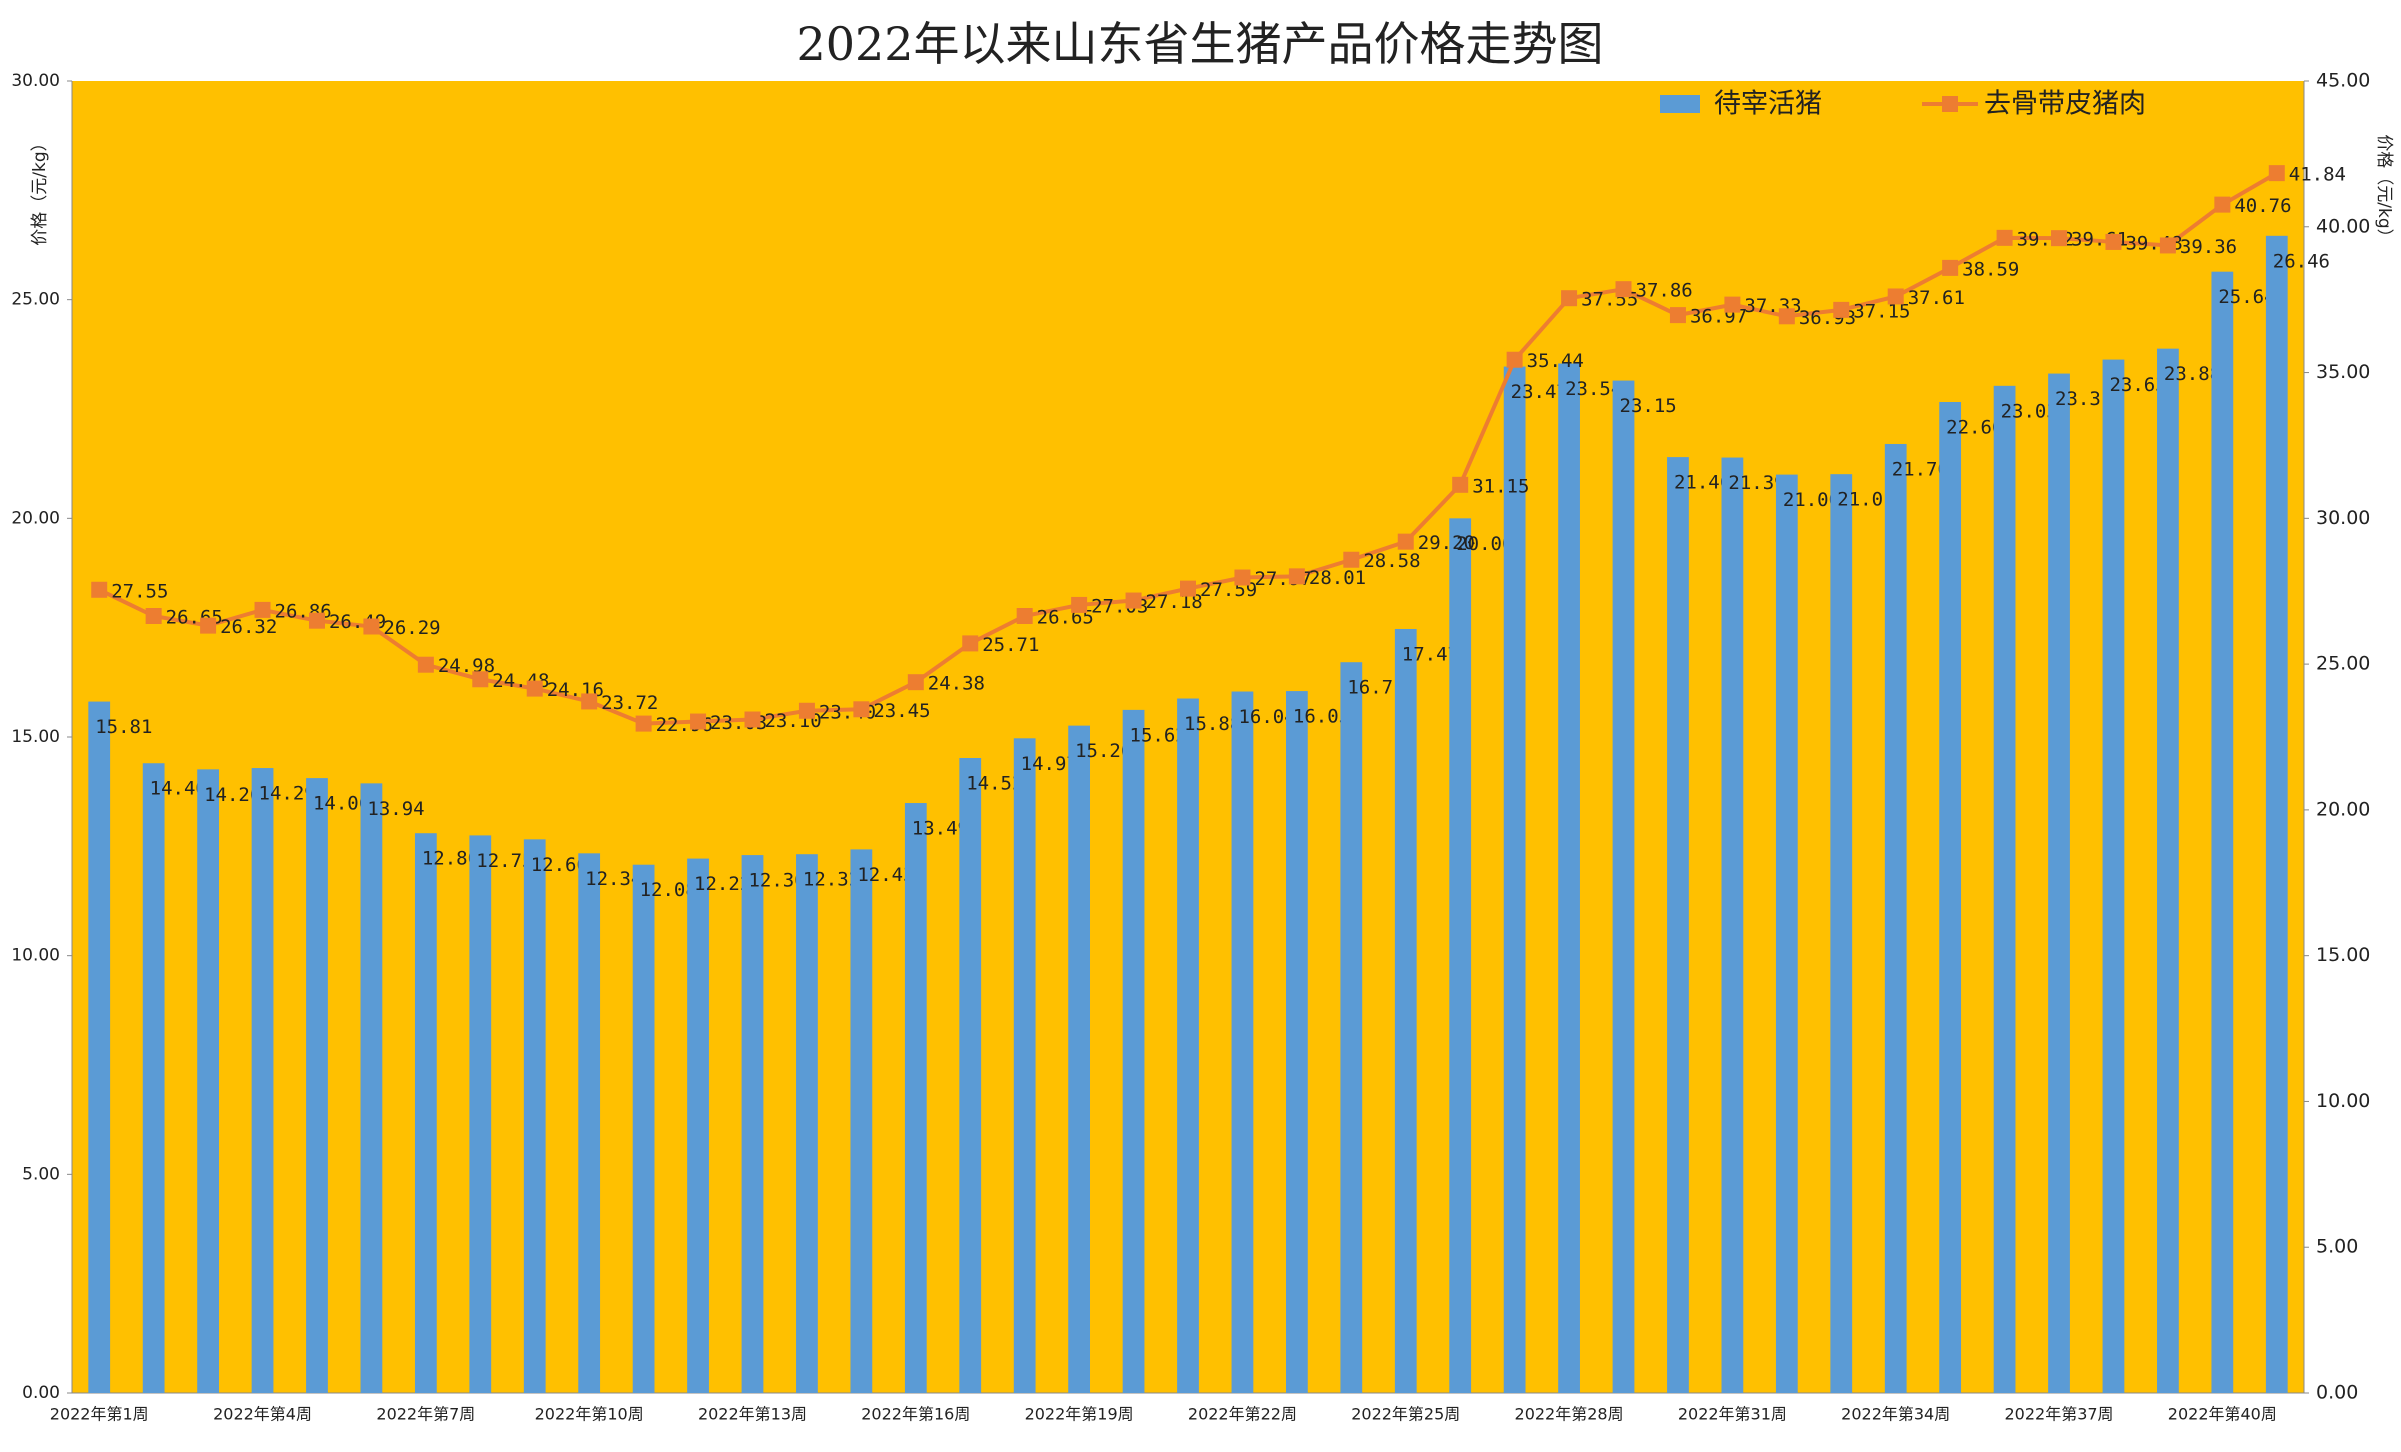 The image size is (2401, 1452). Describe the element at coordinates (629, 703) in the screenshot. I see `line-value-label: 23.72` at that location.